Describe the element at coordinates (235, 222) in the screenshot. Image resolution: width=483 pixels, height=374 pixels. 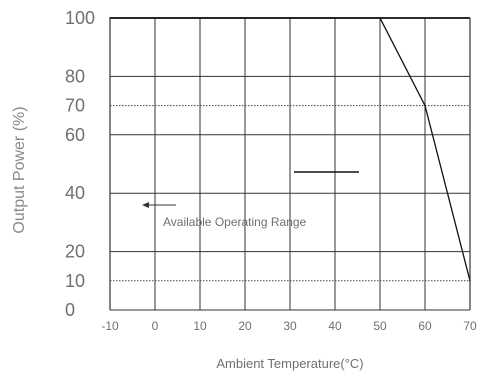
I see `annotation-text: Available Operating Range` at that location.